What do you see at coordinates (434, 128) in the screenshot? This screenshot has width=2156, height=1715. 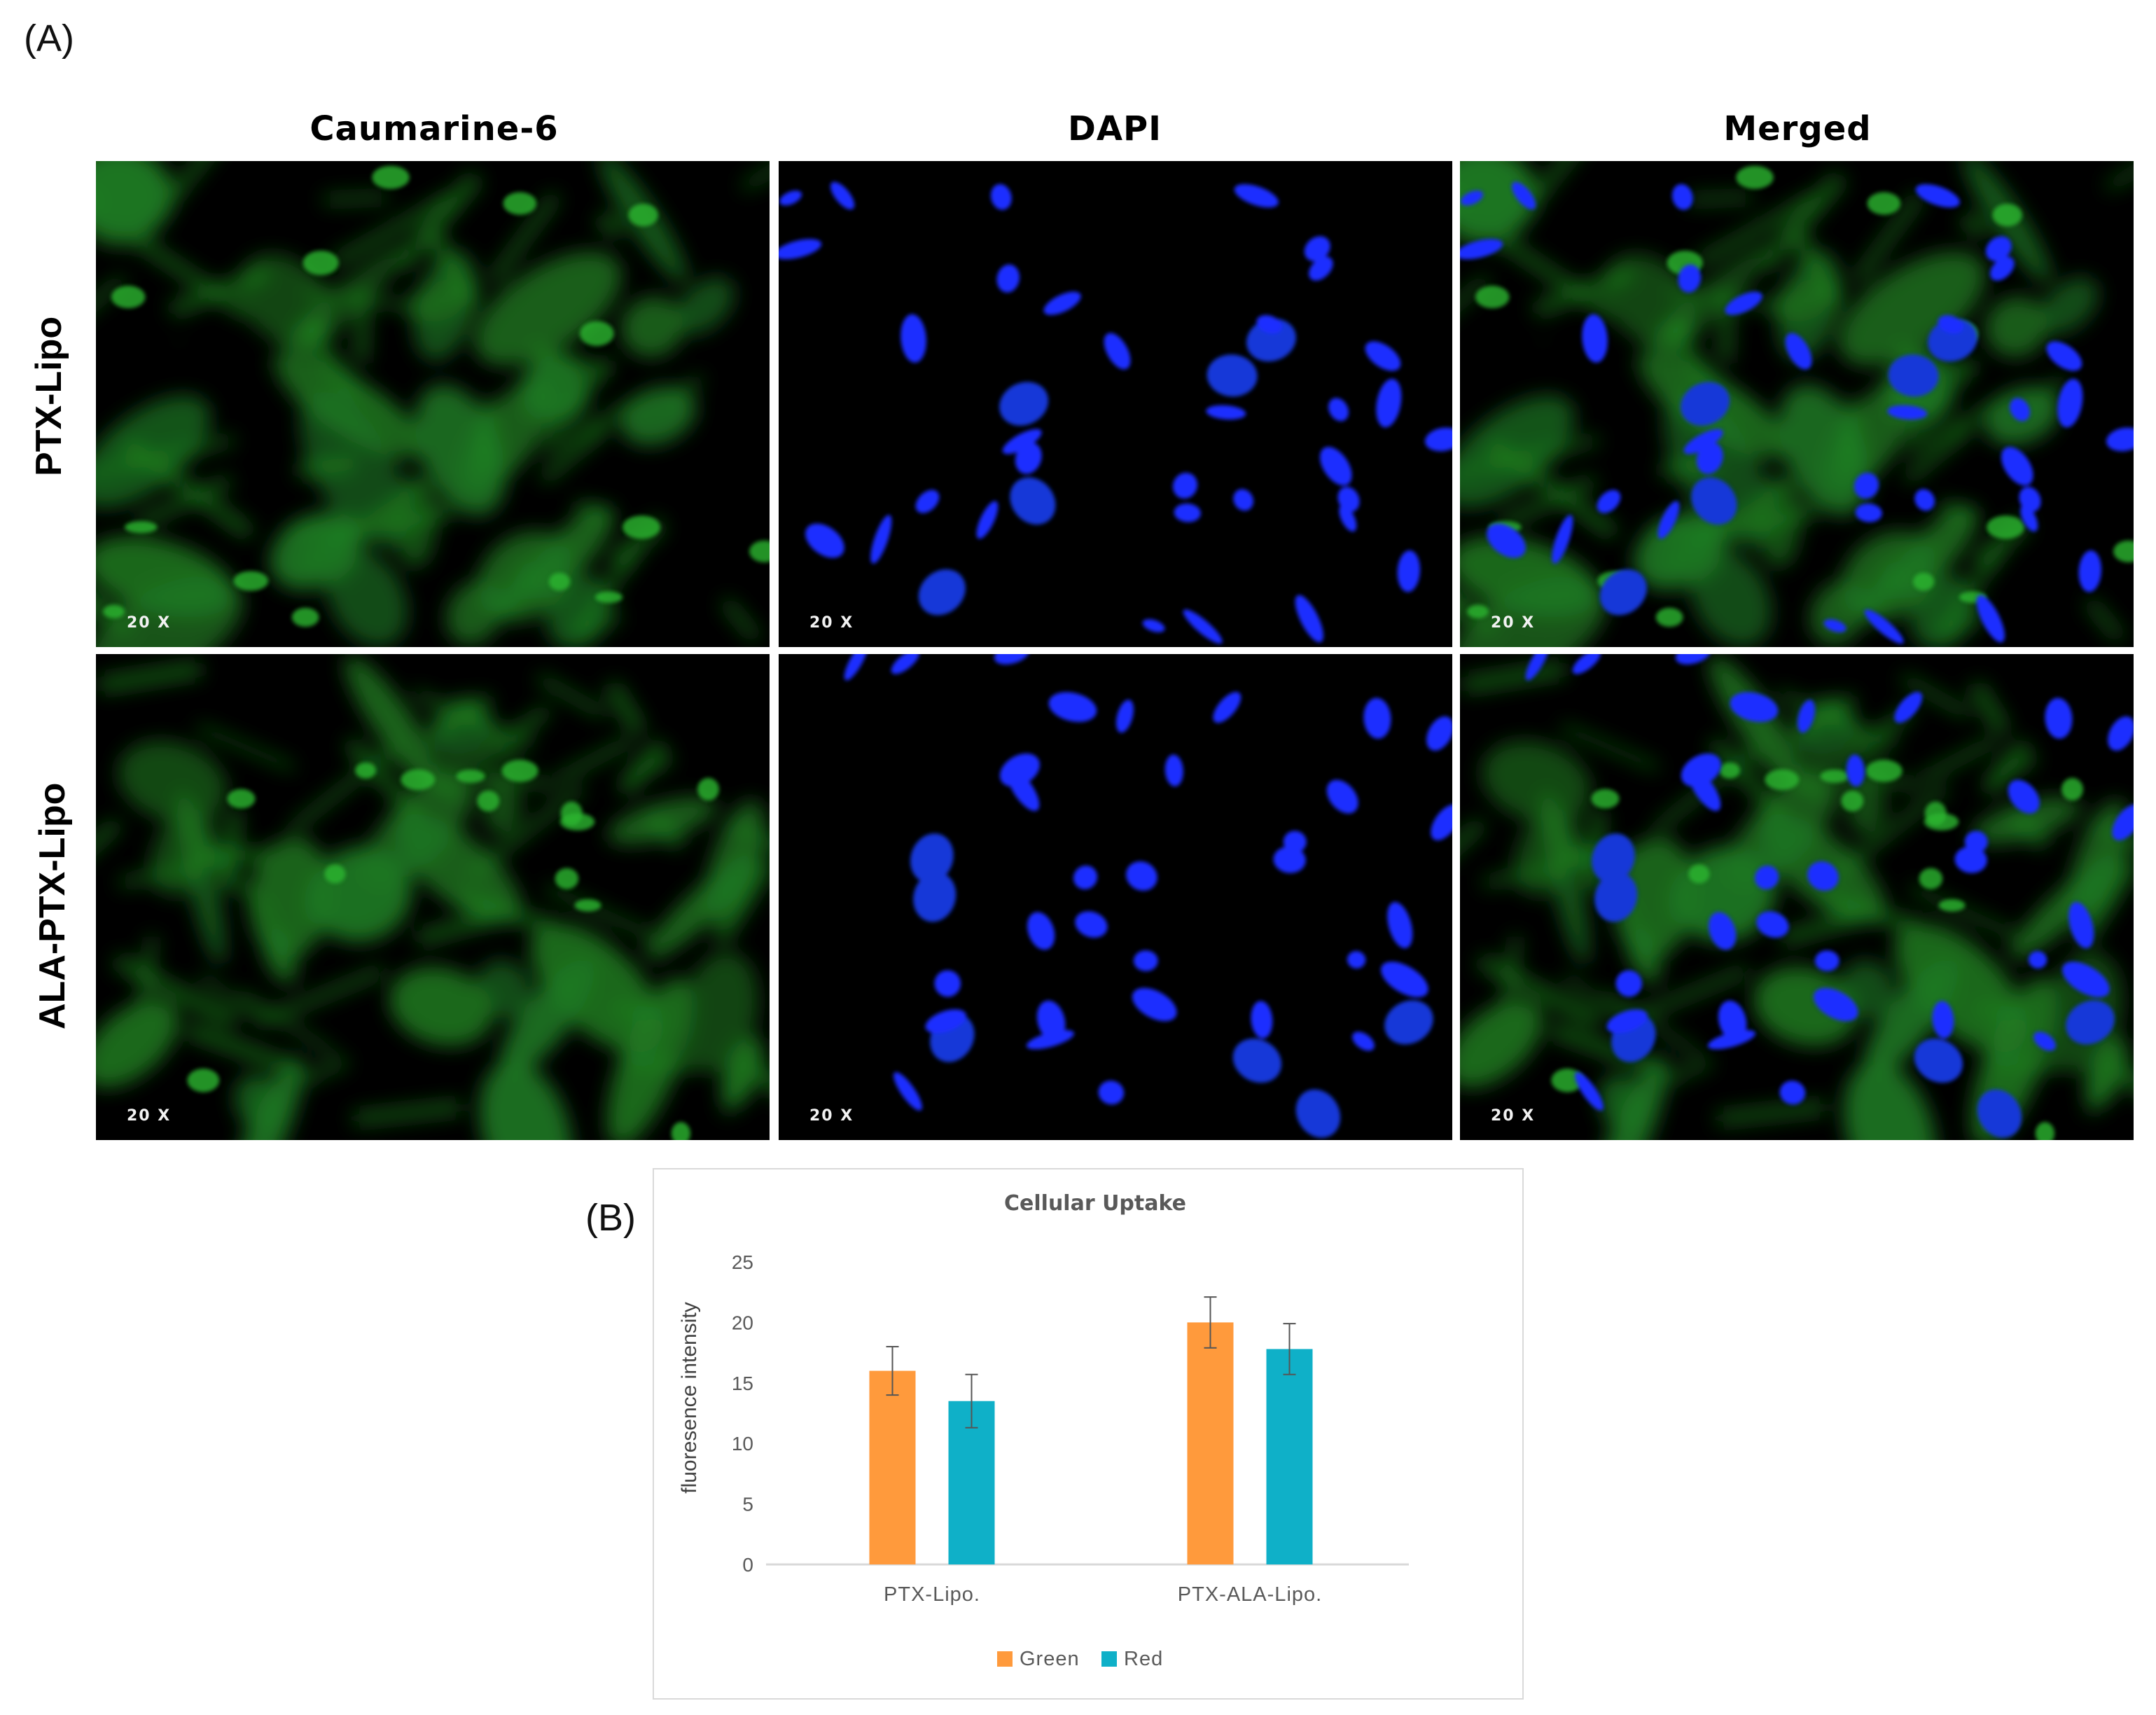 I see `column-header-caumarine: Caumarine-6` at bounding box center [434, 128].